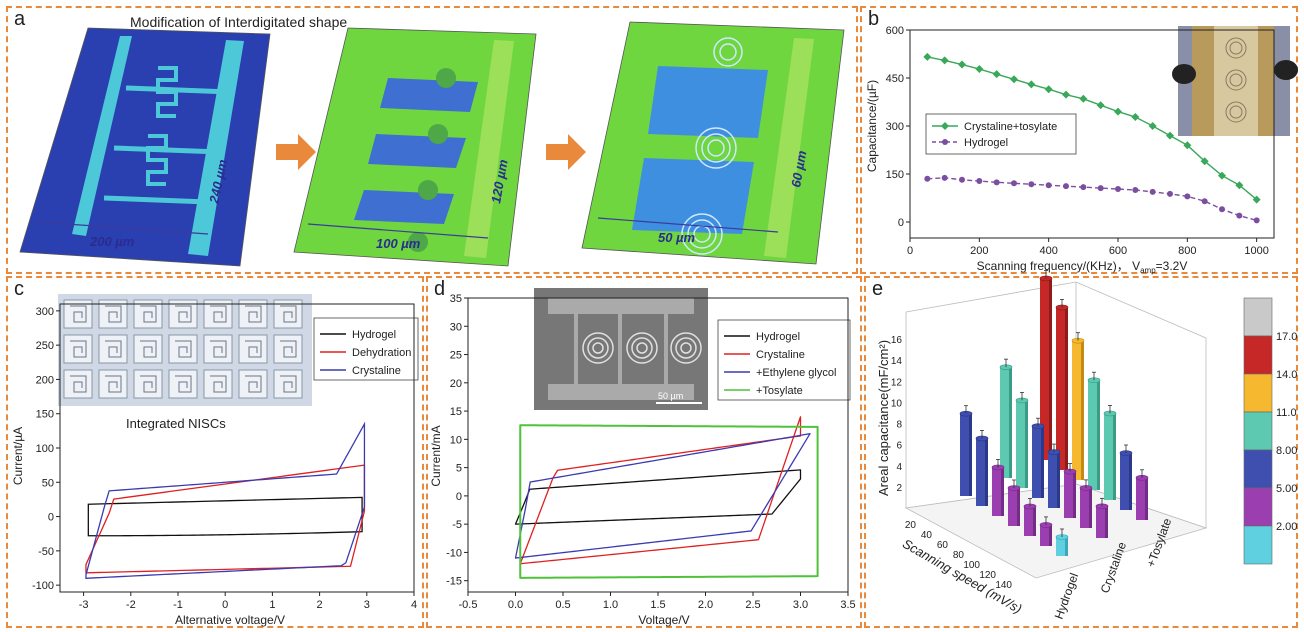 This screenshot has width=1304, height=632. What do you see at coordinates (1082, 267) in the screenshot?
I see `x-axis-title: Scanning frequency/(KHz)， Vamp=3.2V` at bounding box center [1082, 267].